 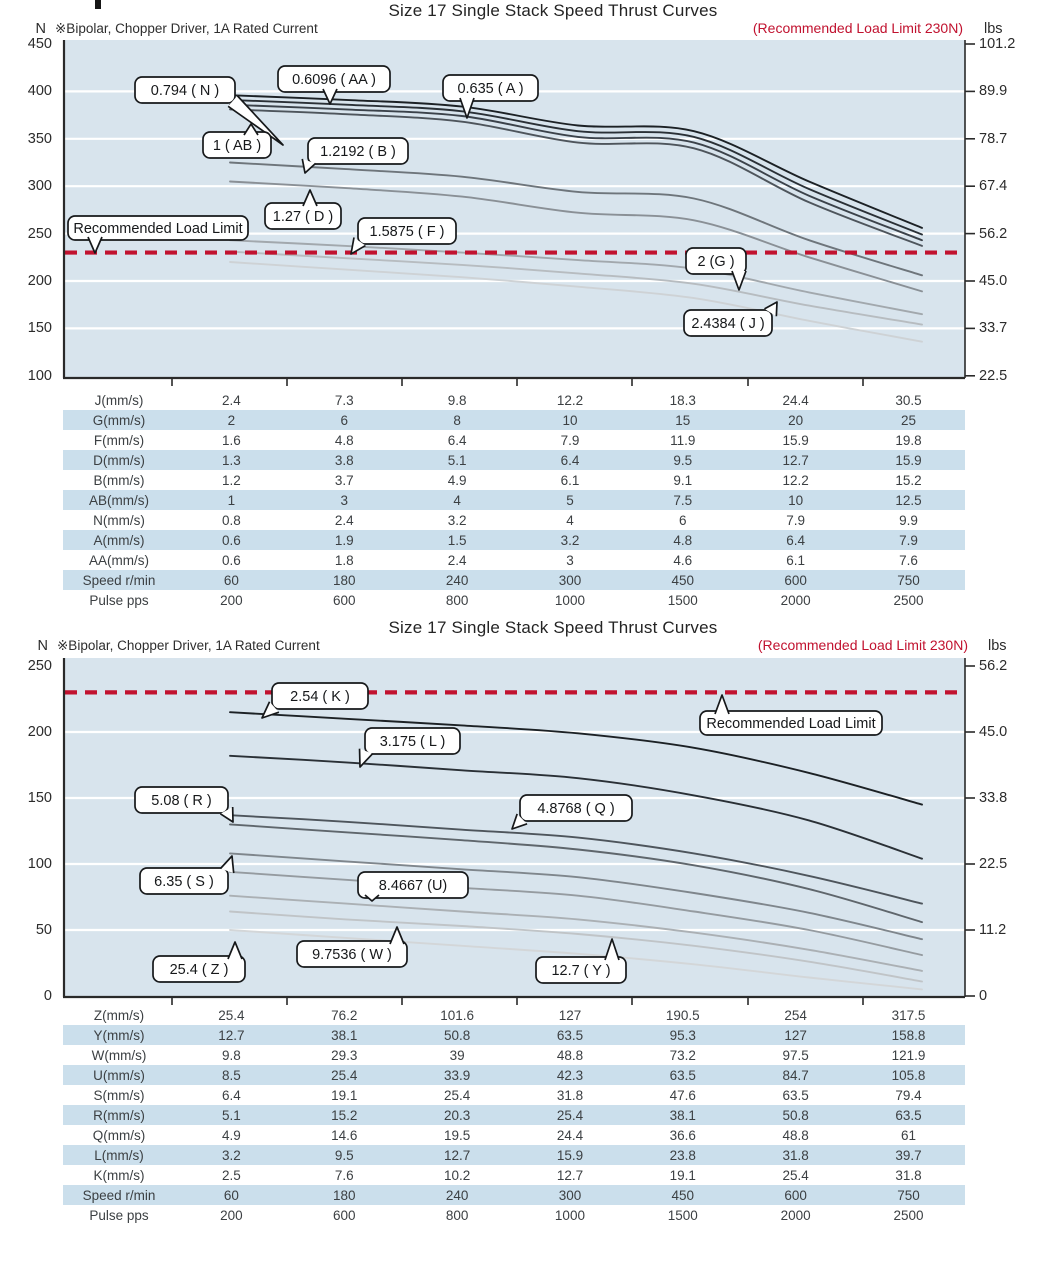 What do you see at coordinates (231, 1195) in the screenshot?
I see `table-cell: 60` at bounding box center [231, 1195].